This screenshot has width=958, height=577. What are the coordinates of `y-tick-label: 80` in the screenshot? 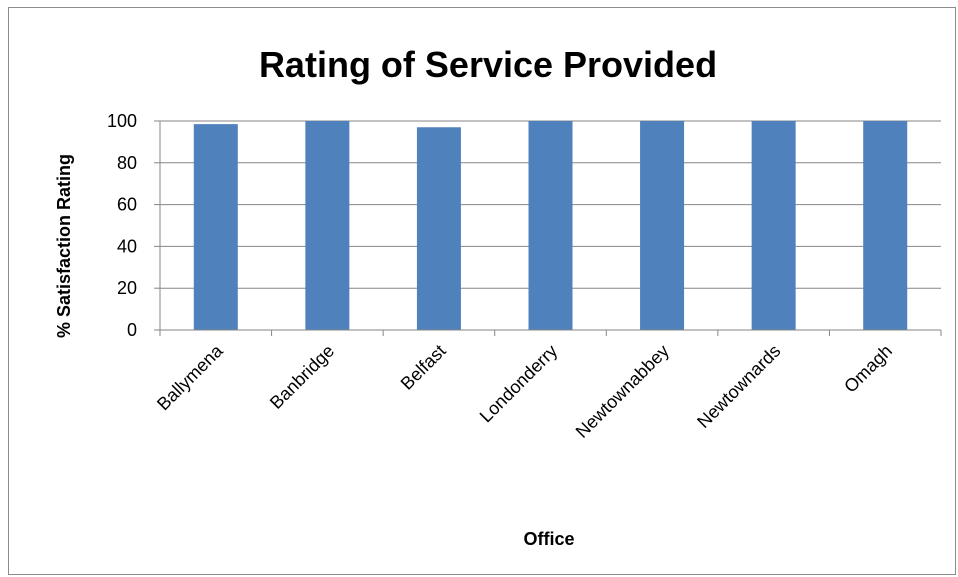 It's located at (127, 163).